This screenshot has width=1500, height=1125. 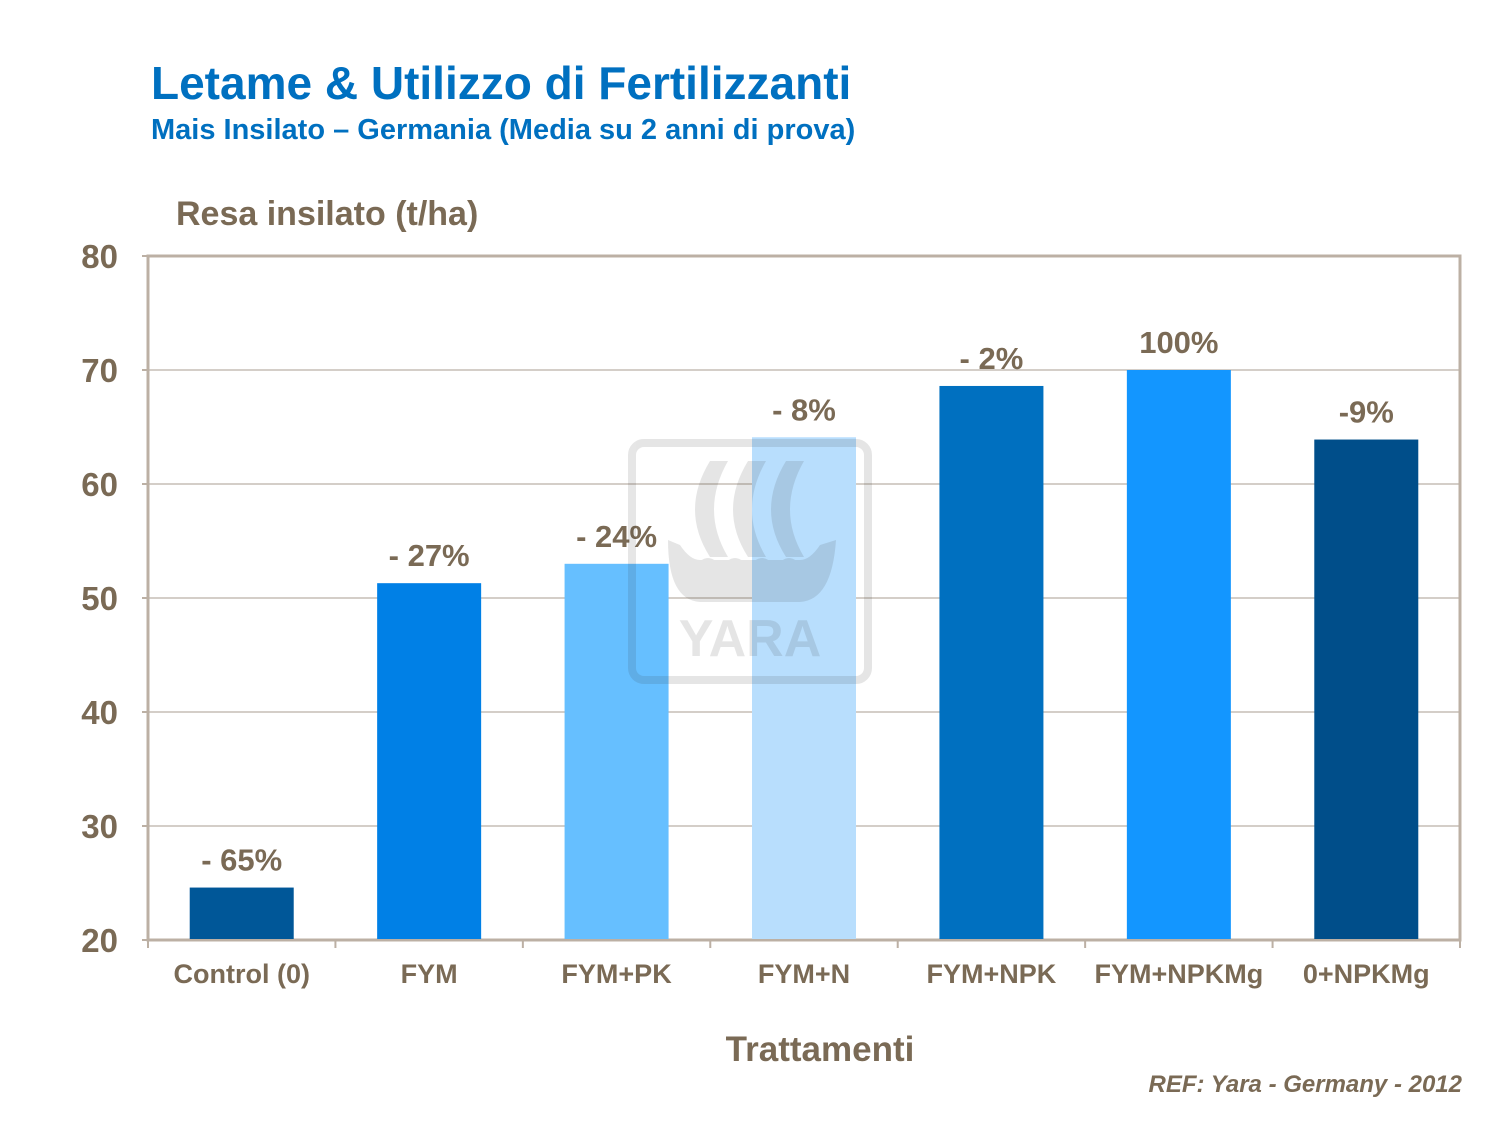 I want to click on y-axis-label: Resa insilato (t/ha), so click(x=327, y=214).